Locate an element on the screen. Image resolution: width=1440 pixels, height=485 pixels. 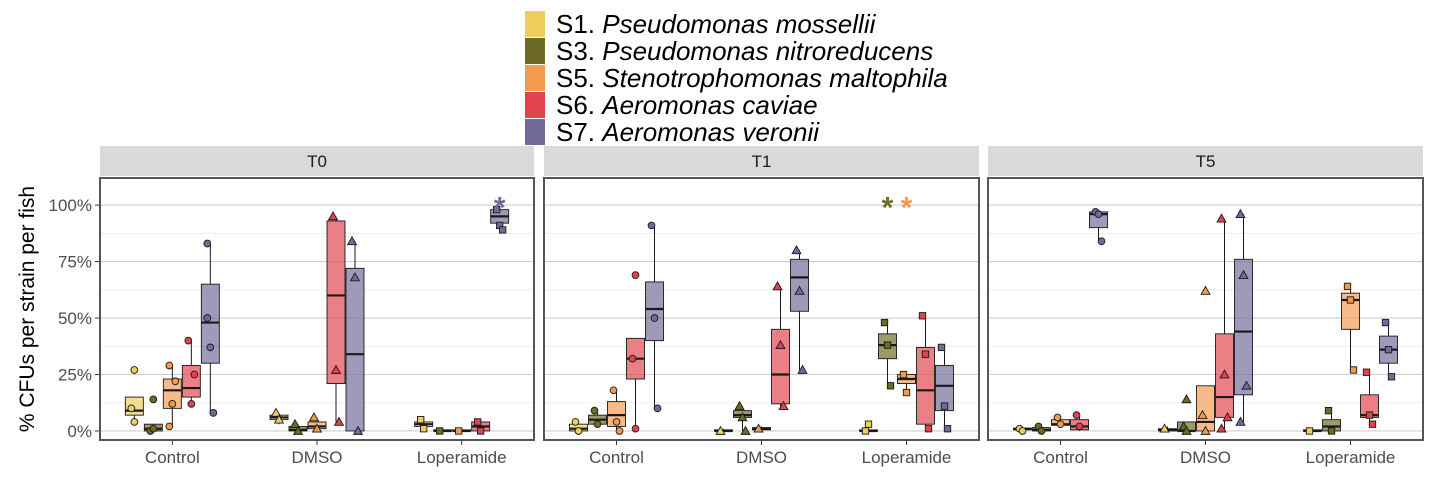
y-tick-label: 25% is located at coordinates (75, 375).